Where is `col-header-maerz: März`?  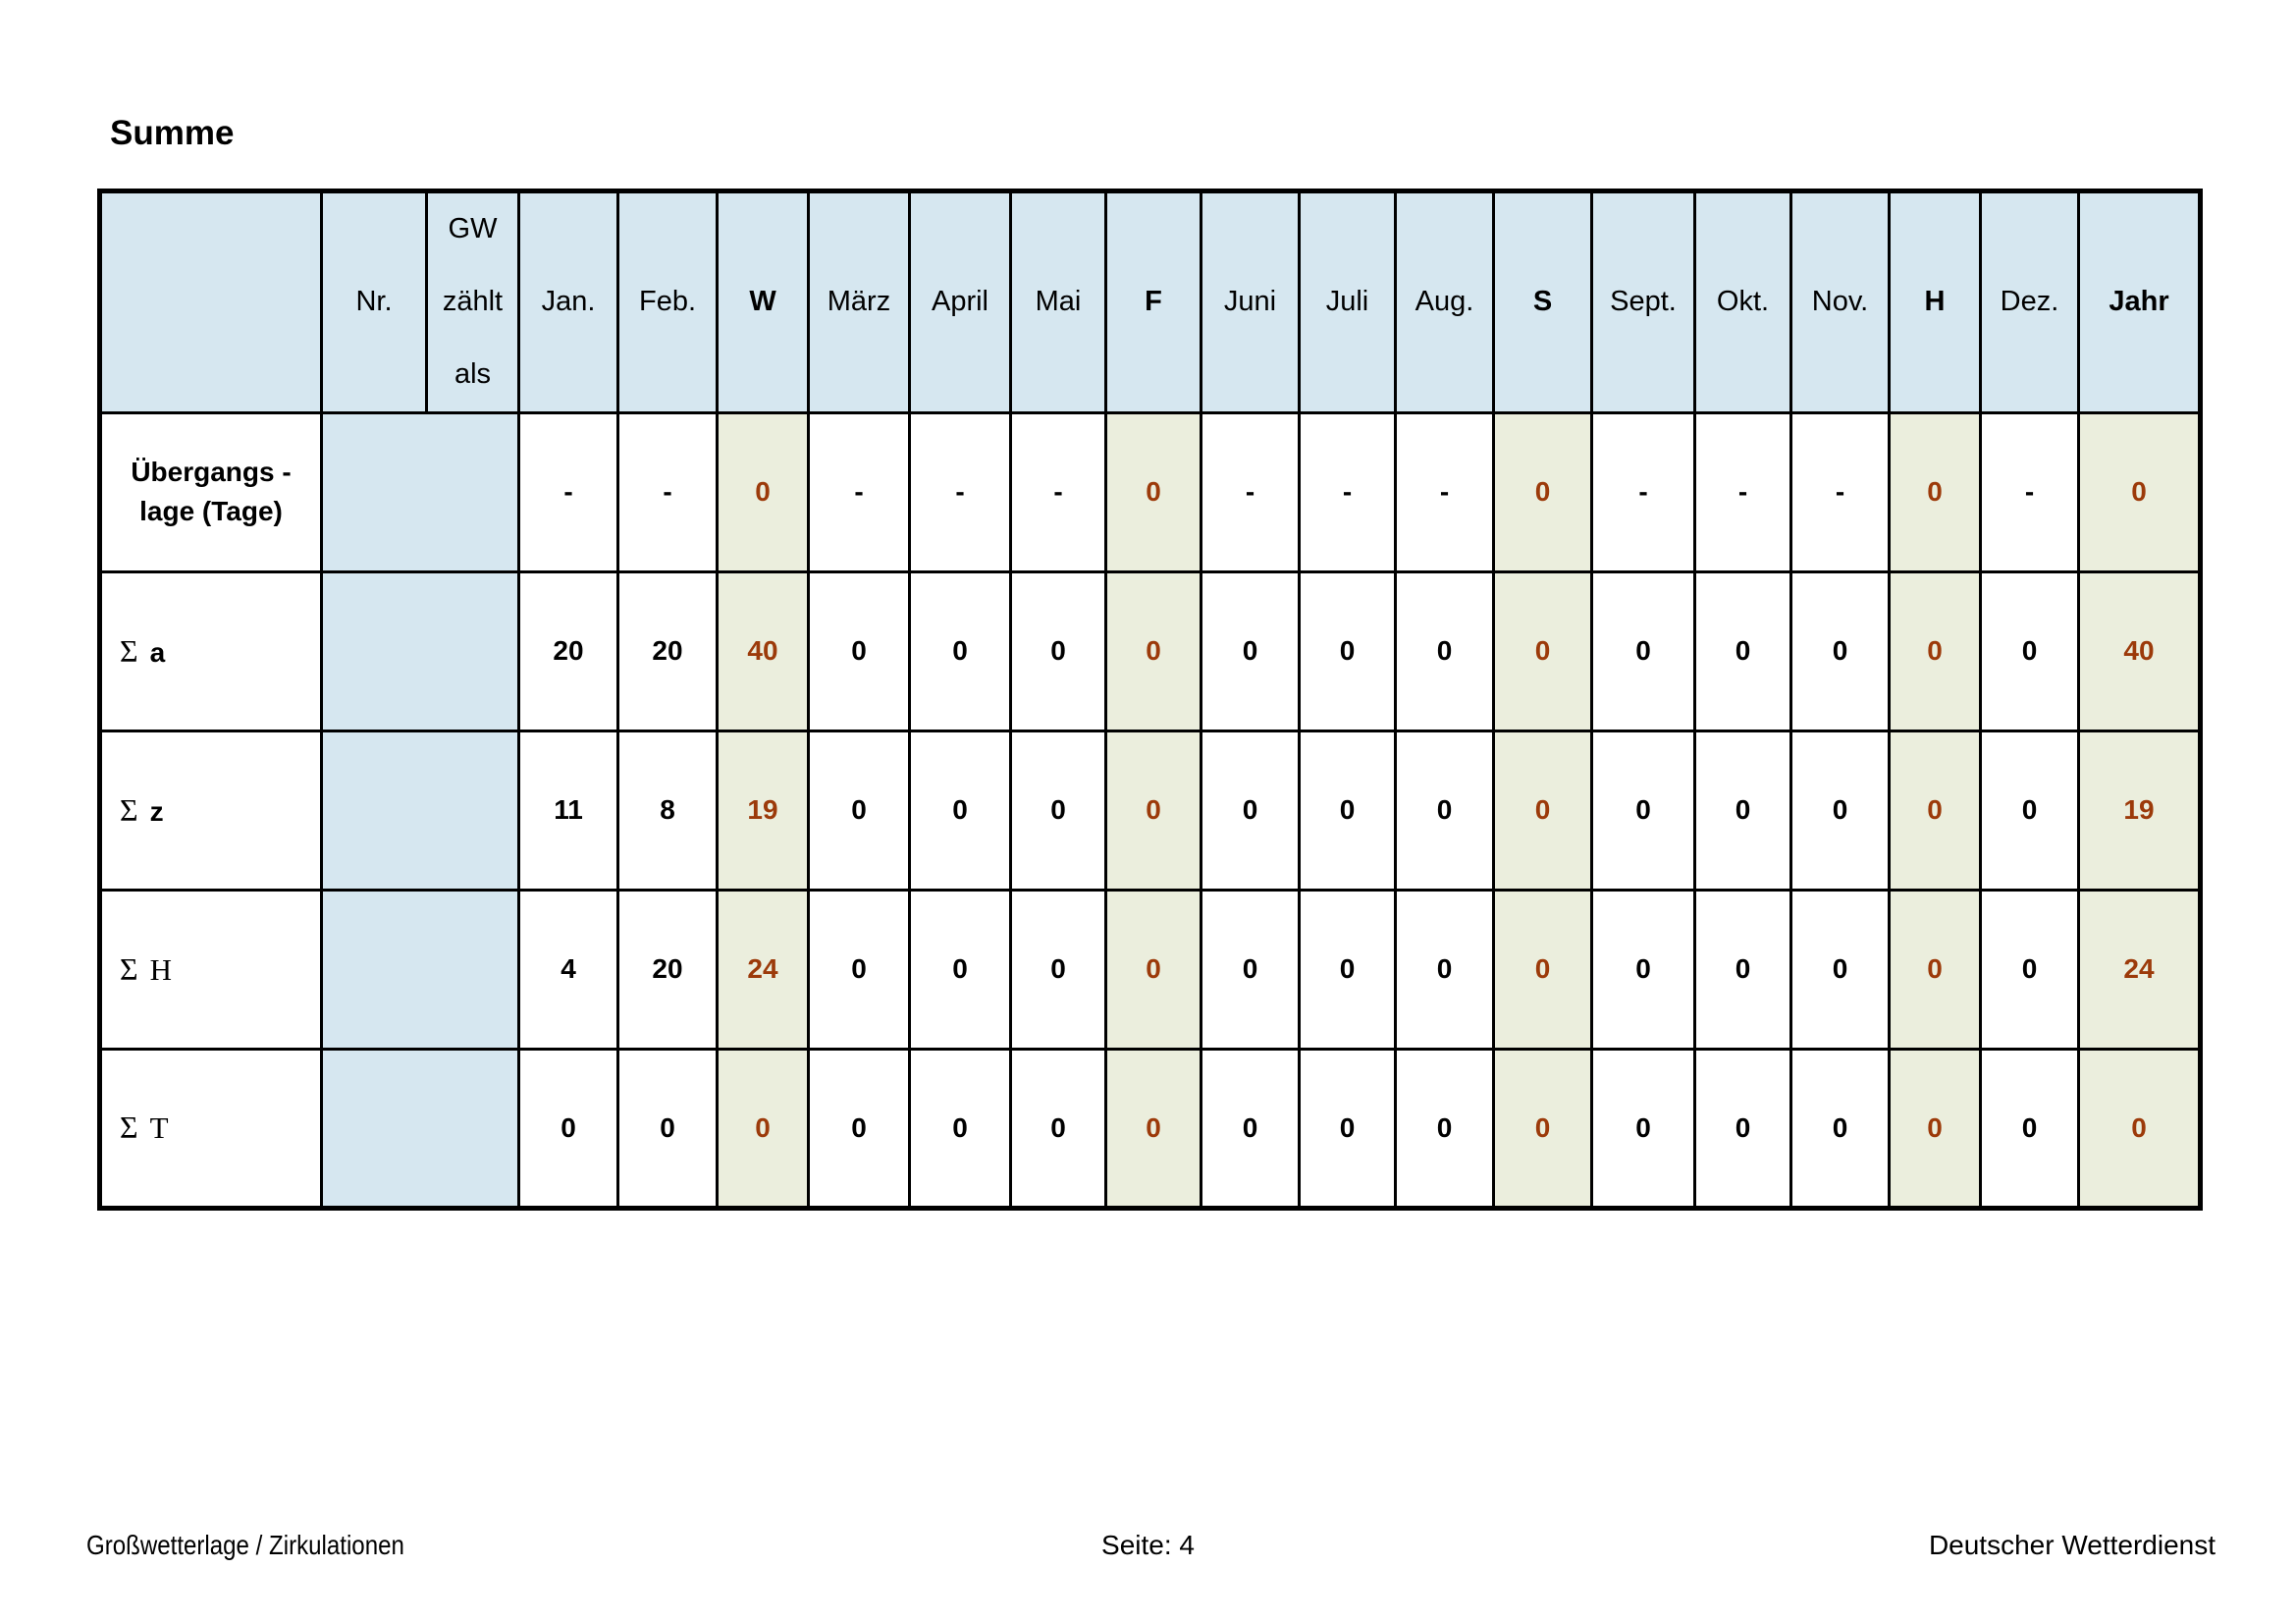
col-header-maerz: März is located at coordinates (859, 301).